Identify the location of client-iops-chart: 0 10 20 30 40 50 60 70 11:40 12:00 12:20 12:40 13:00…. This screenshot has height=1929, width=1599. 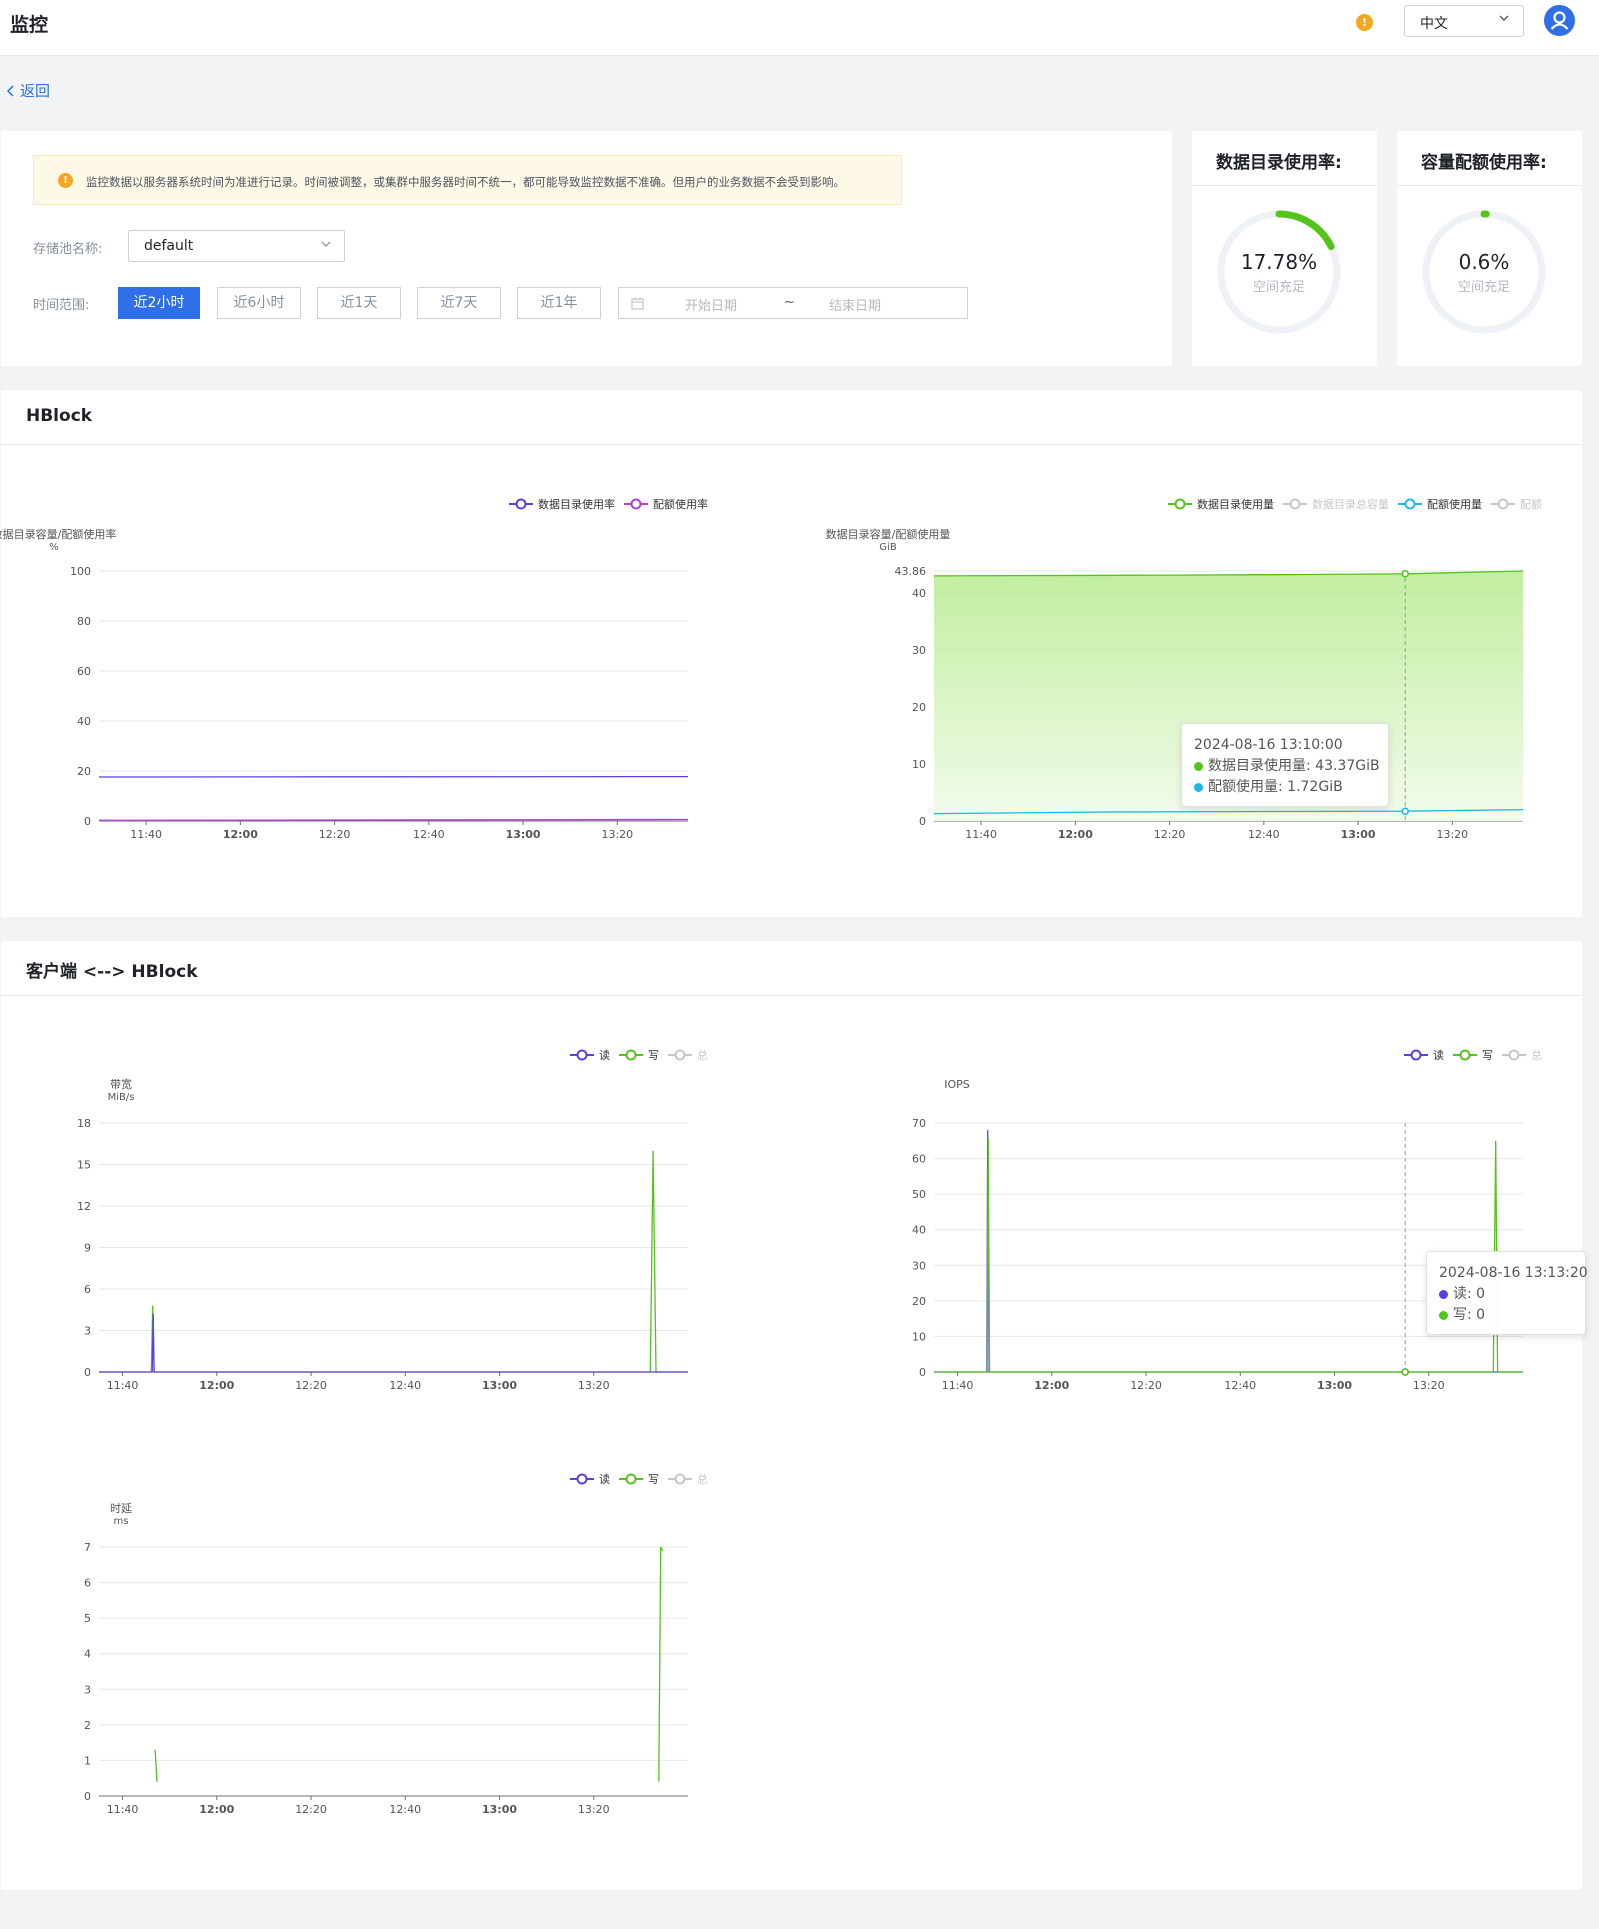
(1227, 1220).